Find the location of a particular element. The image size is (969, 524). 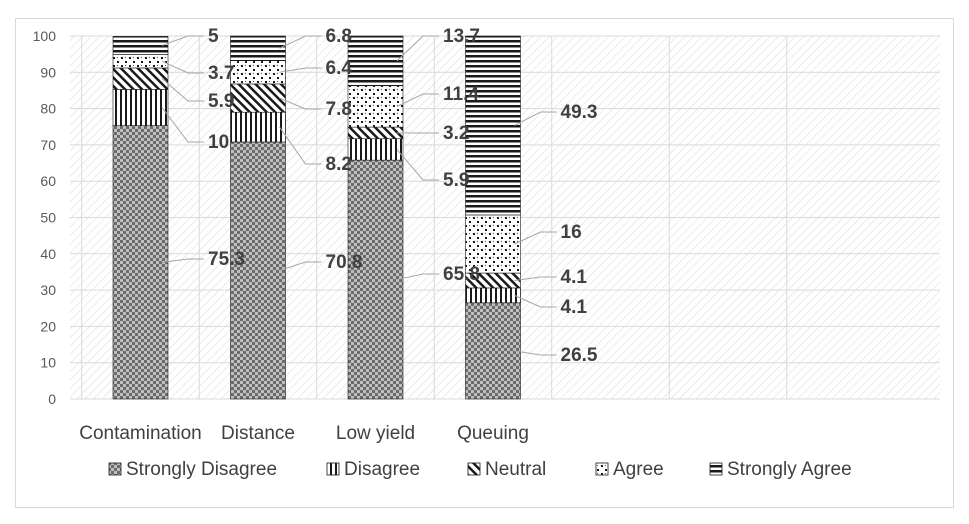

bar-segment-queuing-disagree is located at coordinates (493, 295).